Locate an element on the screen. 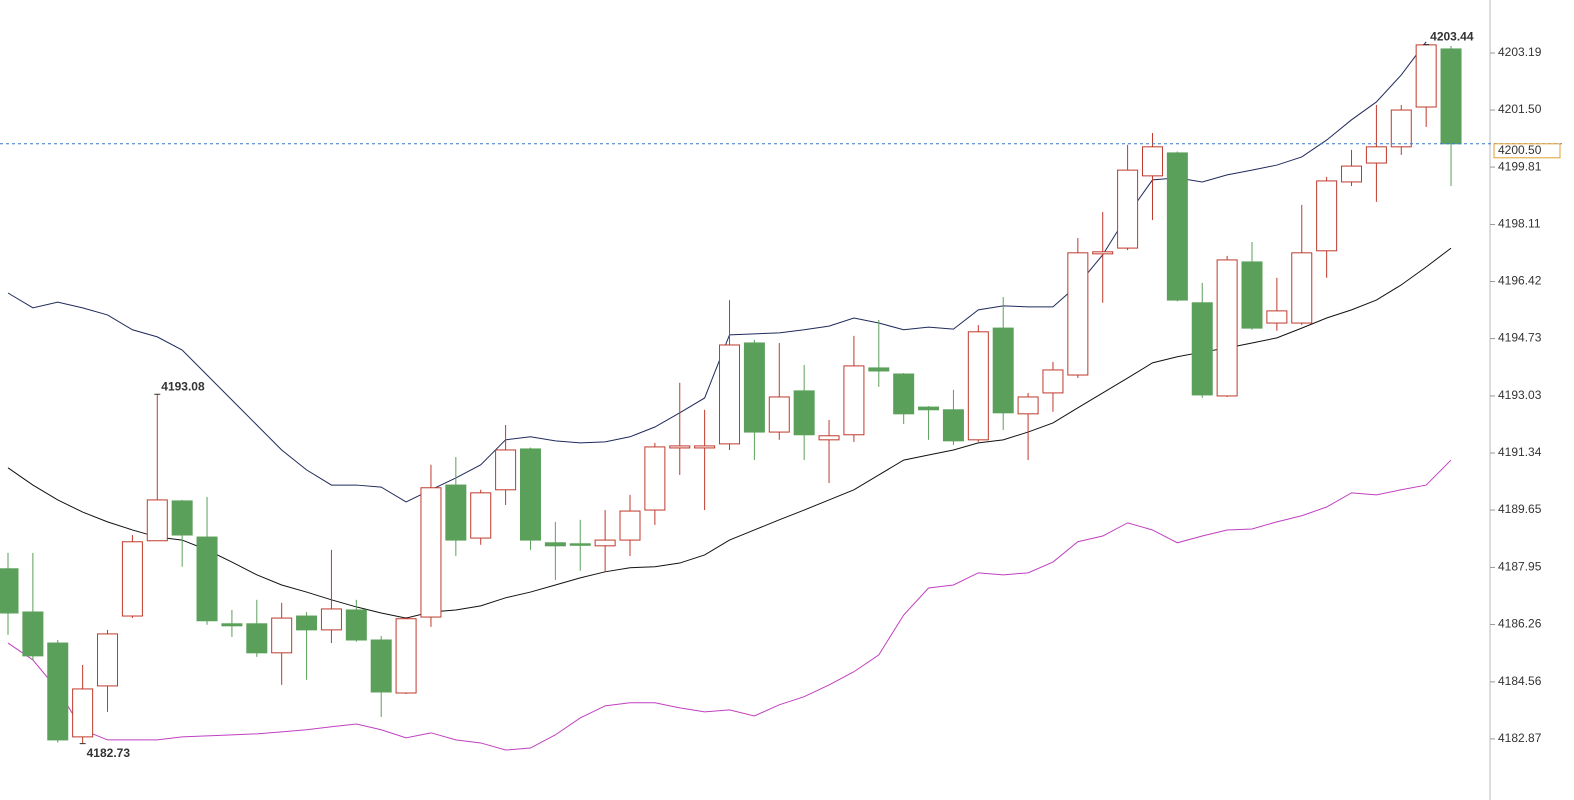  y-tick-label: 4193.03 is located at coordinates (1520, 395).